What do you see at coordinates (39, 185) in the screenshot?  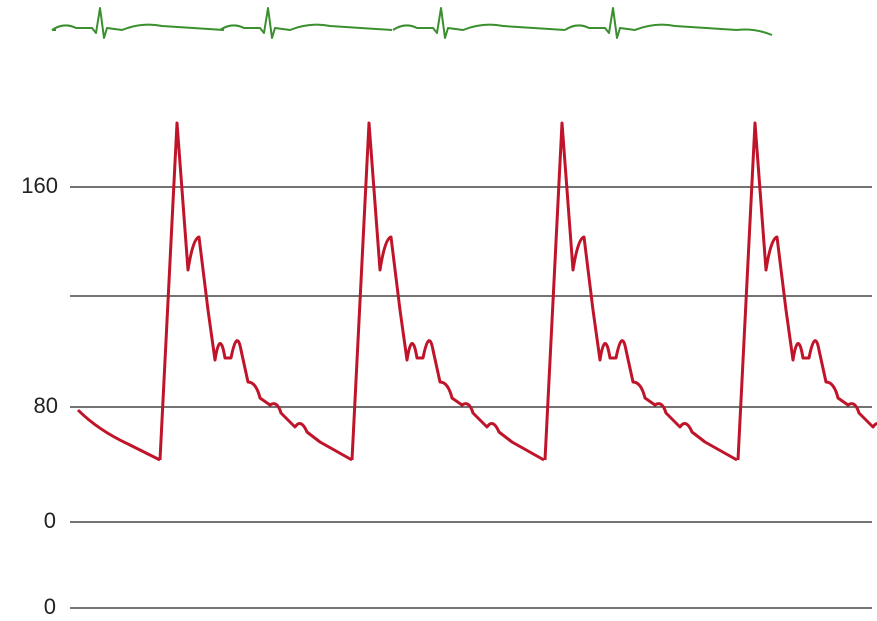 I see `axis-label: 160` at bounding box center [39, 185].